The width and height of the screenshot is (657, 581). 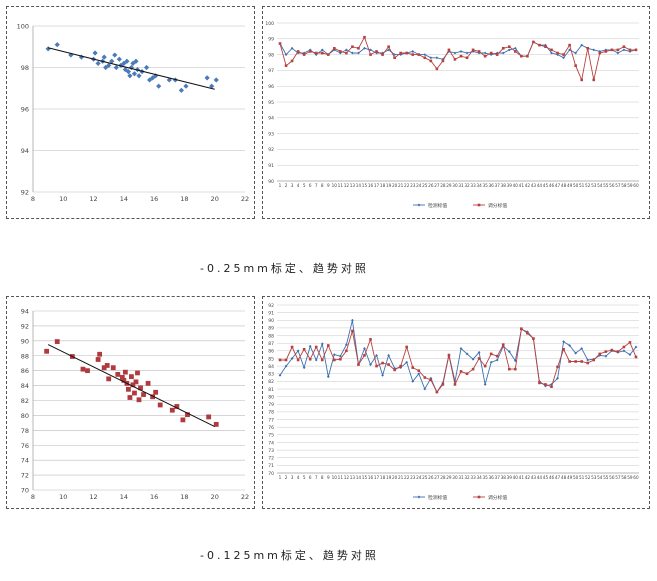 What do you see at coordinates (271, 344) in the screenshot?
I see `y-tick-label: 87` at bounding box center [271, 344].